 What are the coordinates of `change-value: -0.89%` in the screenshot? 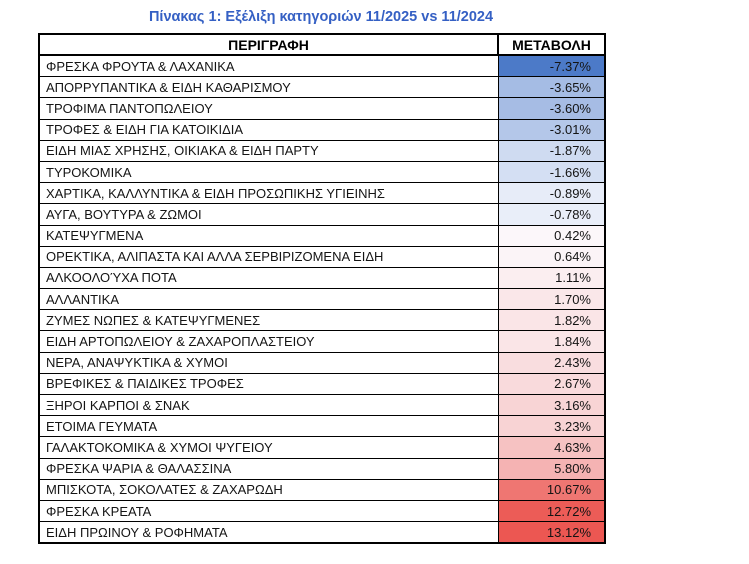 It's located at (551, 193).